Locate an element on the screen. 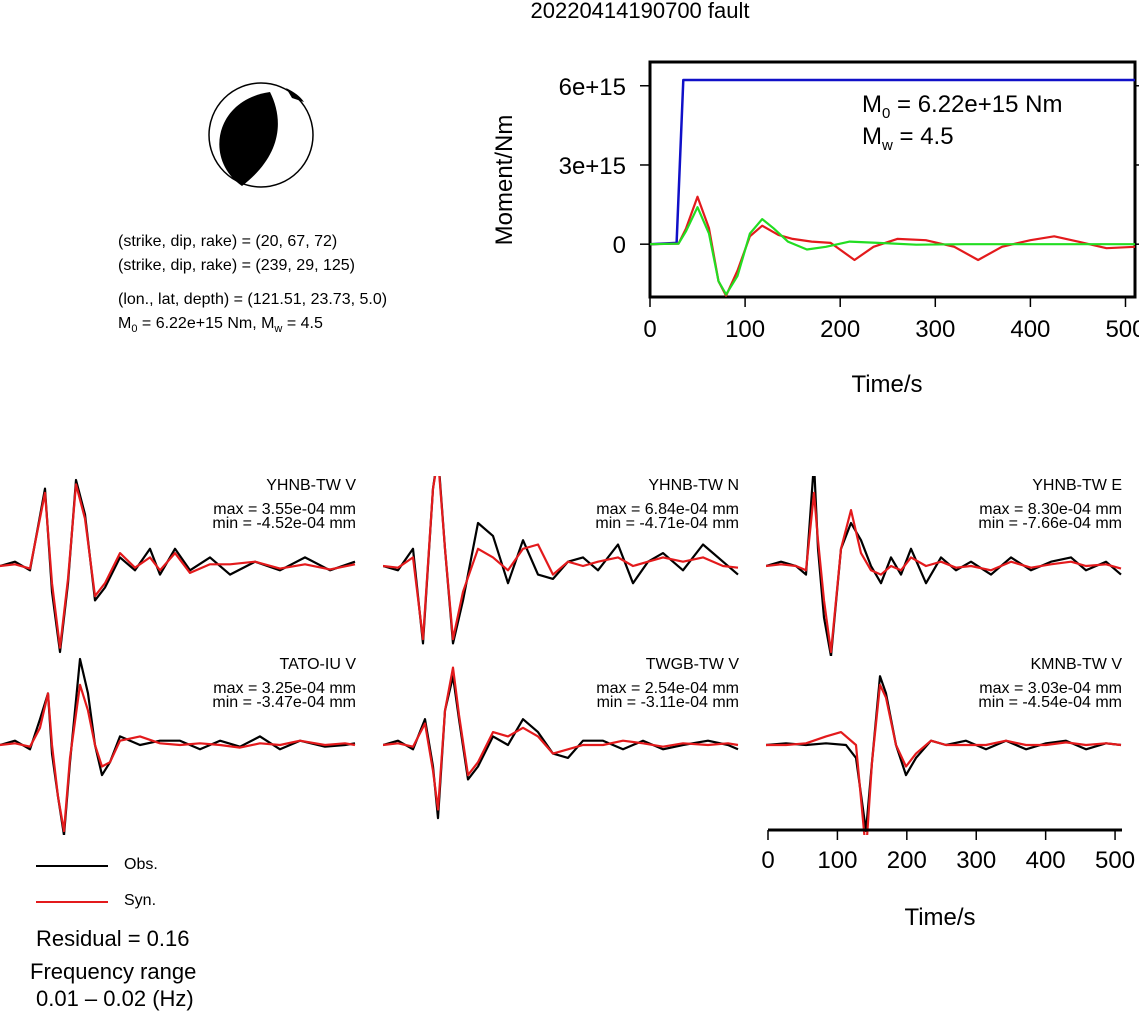 The image size is (1139, 1012). moment-annotation-m0: M0 = 6.22e+15 Nm is located at coordinates (962, 106).